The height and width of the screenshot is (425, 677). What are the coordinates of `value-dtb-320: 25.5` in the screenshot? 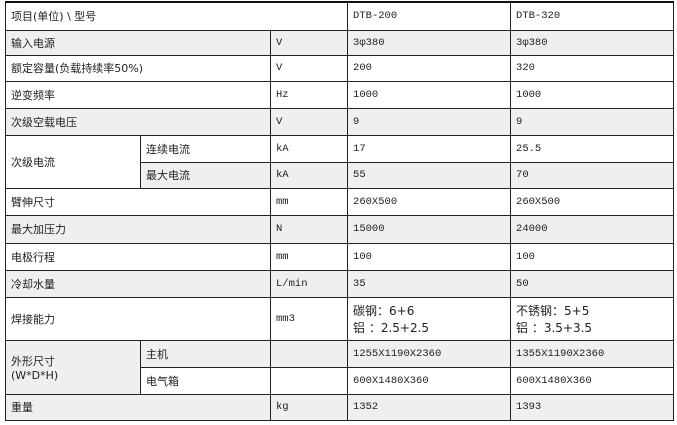 It's located at (592, 148).